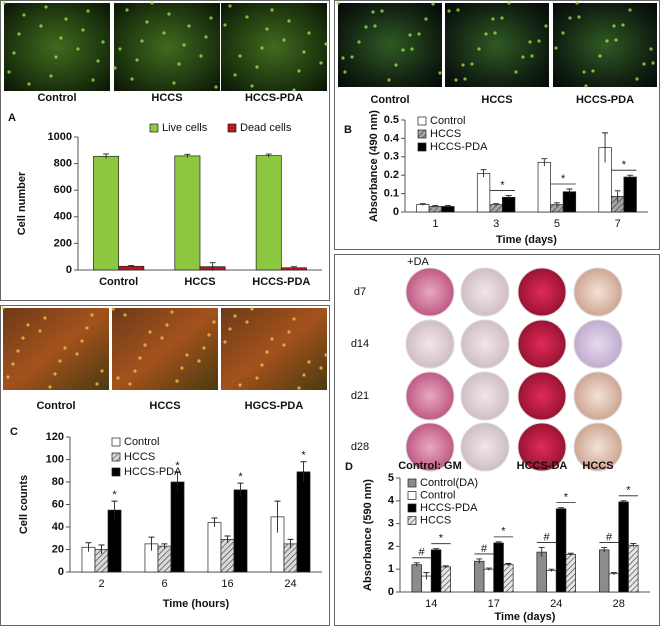  I want to click on legend-label: Control, so click(437, 495).